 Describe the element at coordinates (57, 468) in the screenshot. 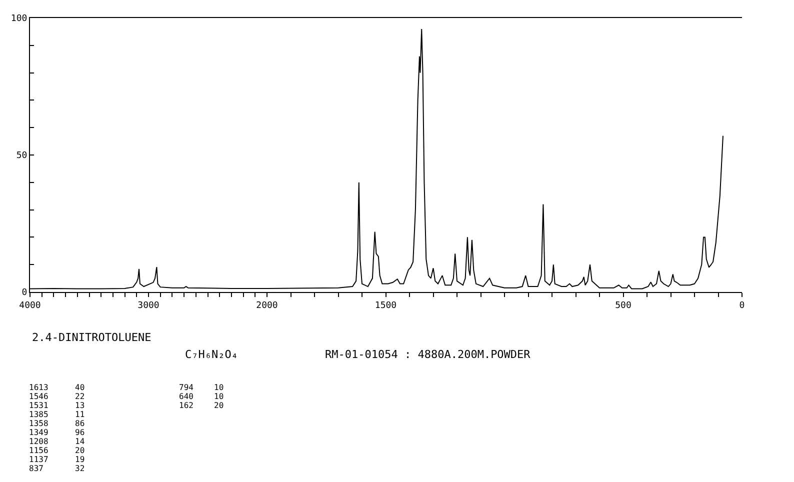

I see `text: 837 32` at that location.